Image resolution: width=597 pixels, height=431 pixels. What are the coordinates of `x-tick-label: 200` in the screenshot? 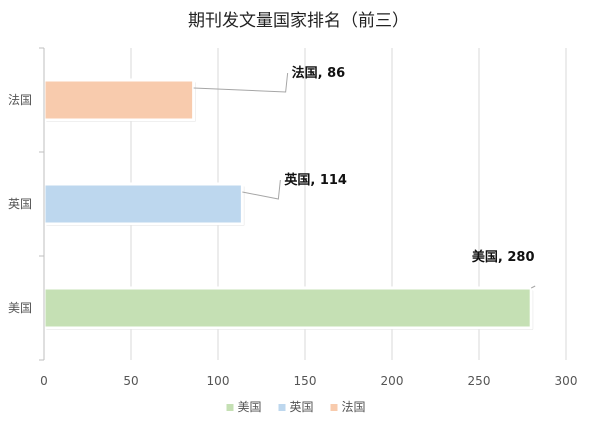 It's located at (392, 381).